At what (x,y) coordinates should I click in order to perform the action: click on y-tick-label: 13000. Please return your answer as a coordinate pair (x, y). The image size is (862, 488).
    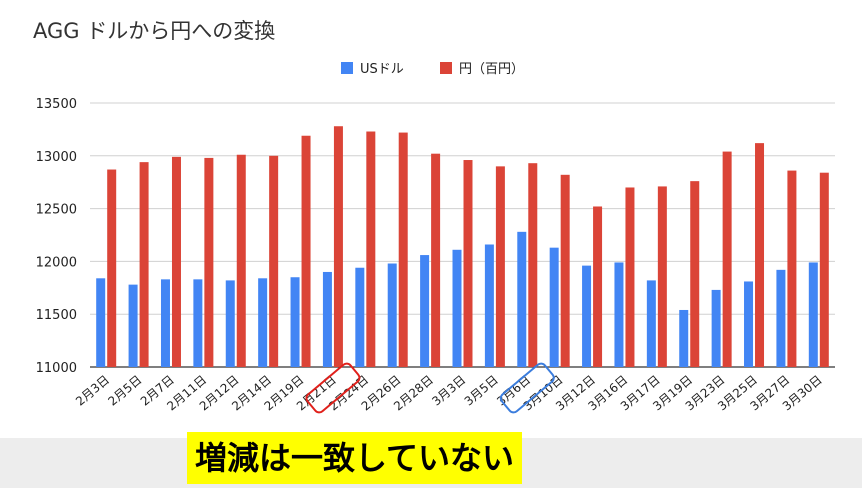
    Looking at the image, I should click on (56, 157).